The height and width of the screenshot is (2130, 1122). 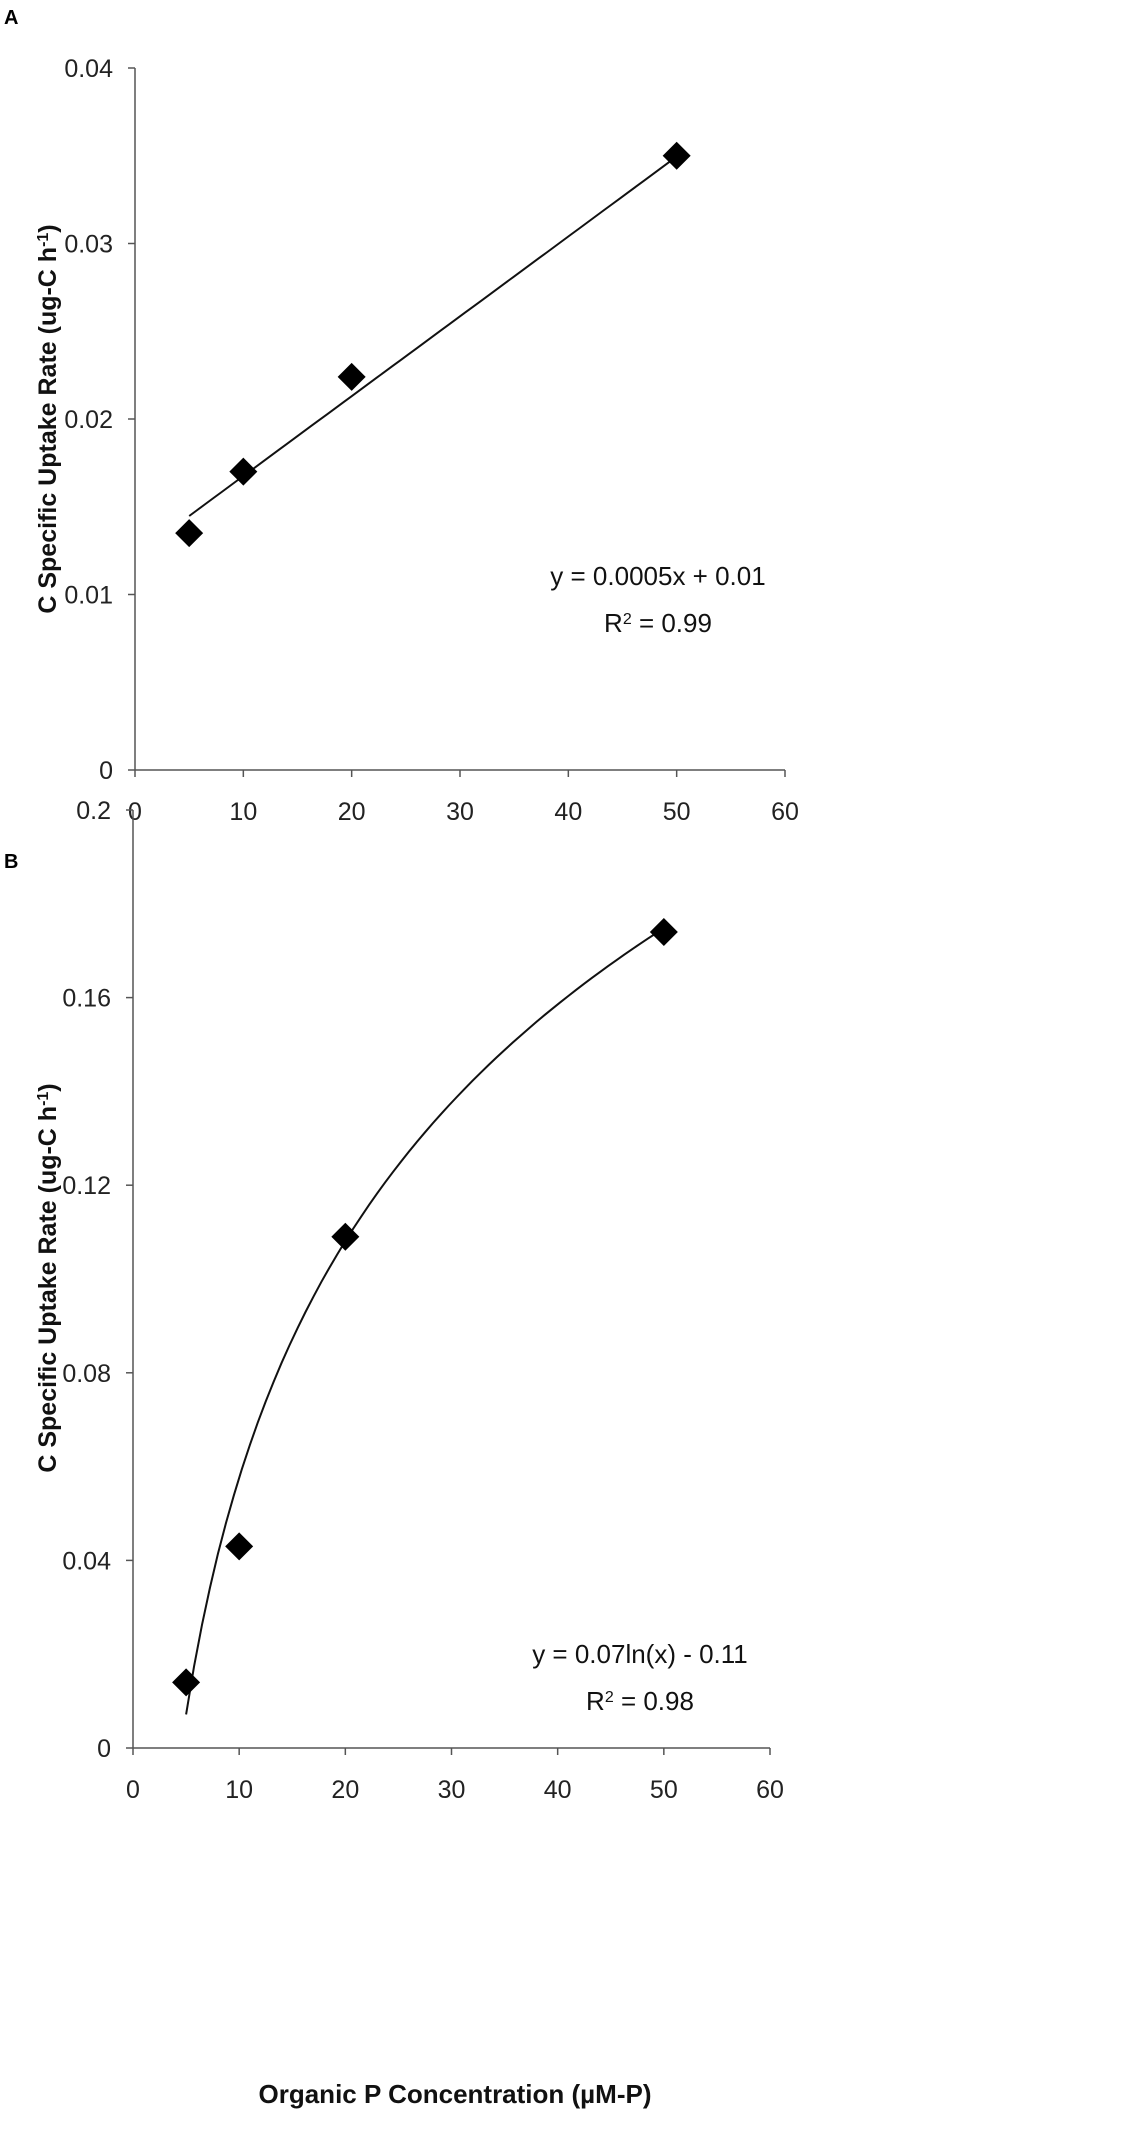 What do you see at coordinates (86, 999) in the screenshot?
I see `panel-b-y-tick-label: 0.16` at bounding box center [86, 999].